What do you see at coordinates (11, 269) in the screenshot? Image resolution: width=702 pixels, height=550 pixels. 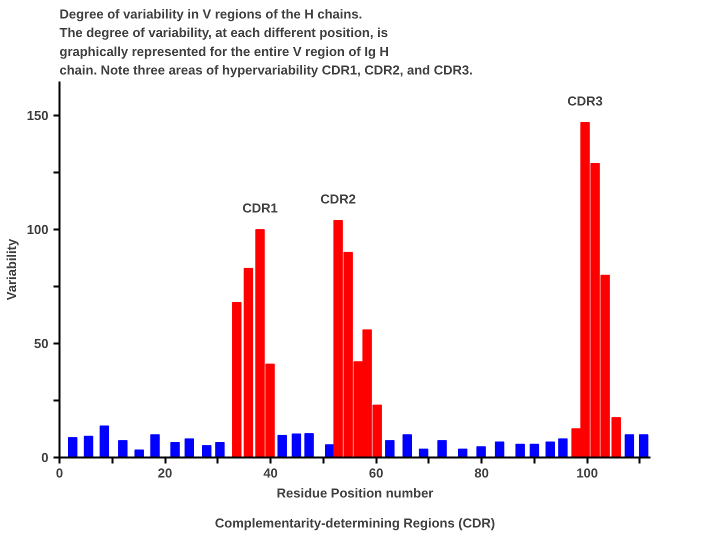 I see `y-axis-title: Variability` at bounding box center [11, 269].